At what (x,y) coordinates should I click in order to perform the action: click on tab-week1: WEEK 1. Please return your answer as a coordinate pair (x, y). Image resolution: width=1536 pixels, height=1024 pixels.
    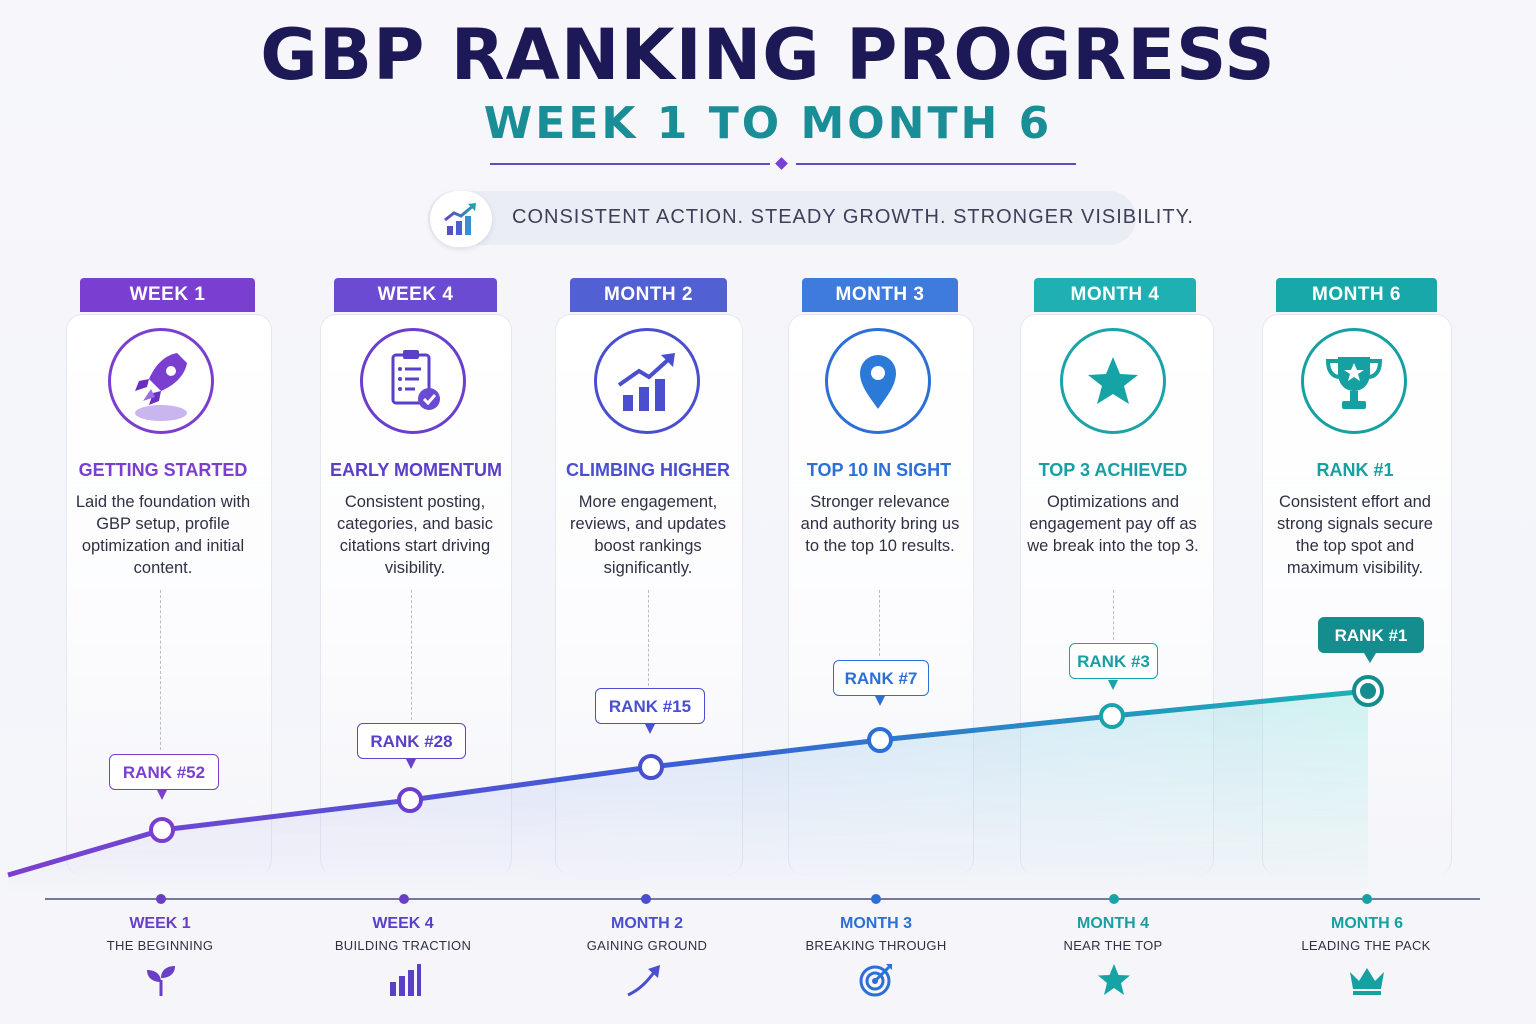
    Looking at the image, I should click on (167, 295).